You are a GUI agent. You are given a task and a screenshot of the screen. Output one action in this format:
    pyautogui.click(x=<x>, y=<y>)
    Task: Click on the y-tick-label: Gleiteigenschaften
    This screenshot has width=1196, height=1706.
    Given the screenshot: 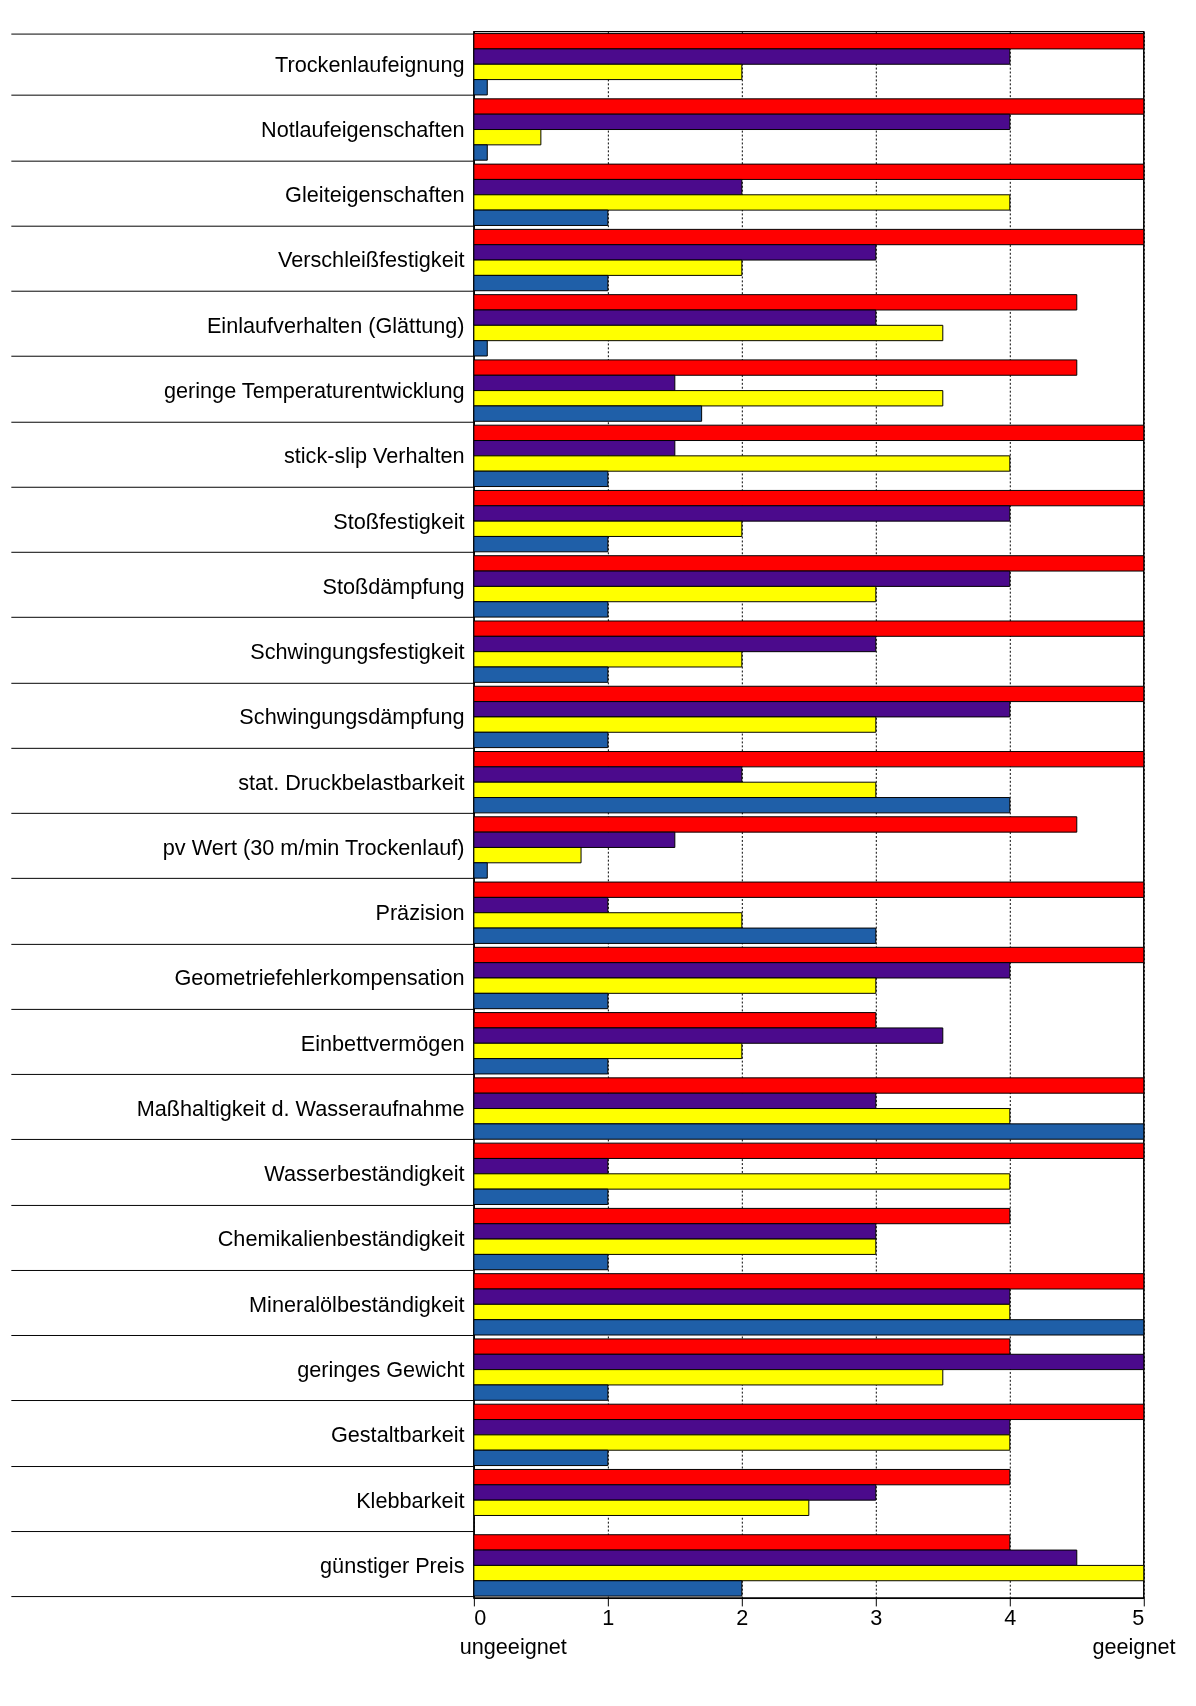 What is the action you would take?
    pyautogui.click(x=375, y=195)
    